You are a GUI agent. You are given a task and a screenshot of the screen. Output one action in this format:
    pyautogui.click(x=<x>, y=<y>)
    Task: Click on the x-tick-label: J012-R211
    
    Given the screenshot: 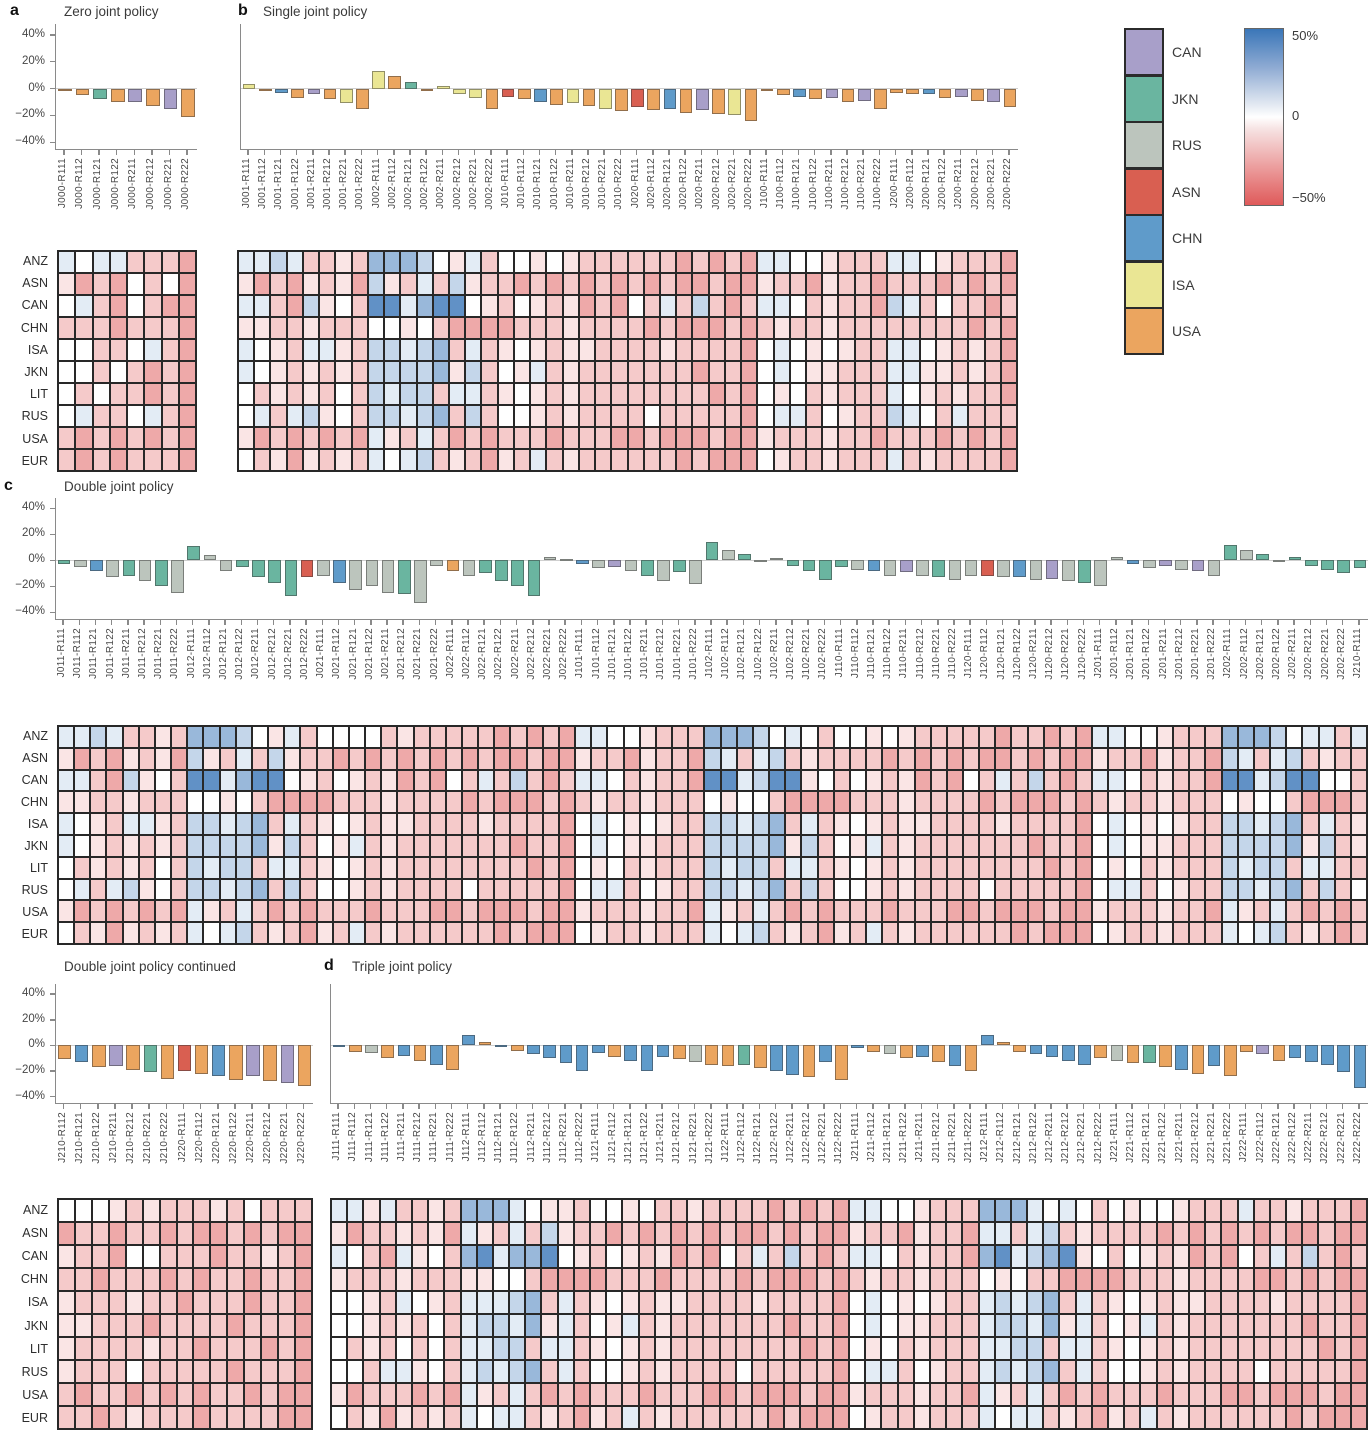 What is the action you would take?
    pyautogui.click(x=256, y=653)
    